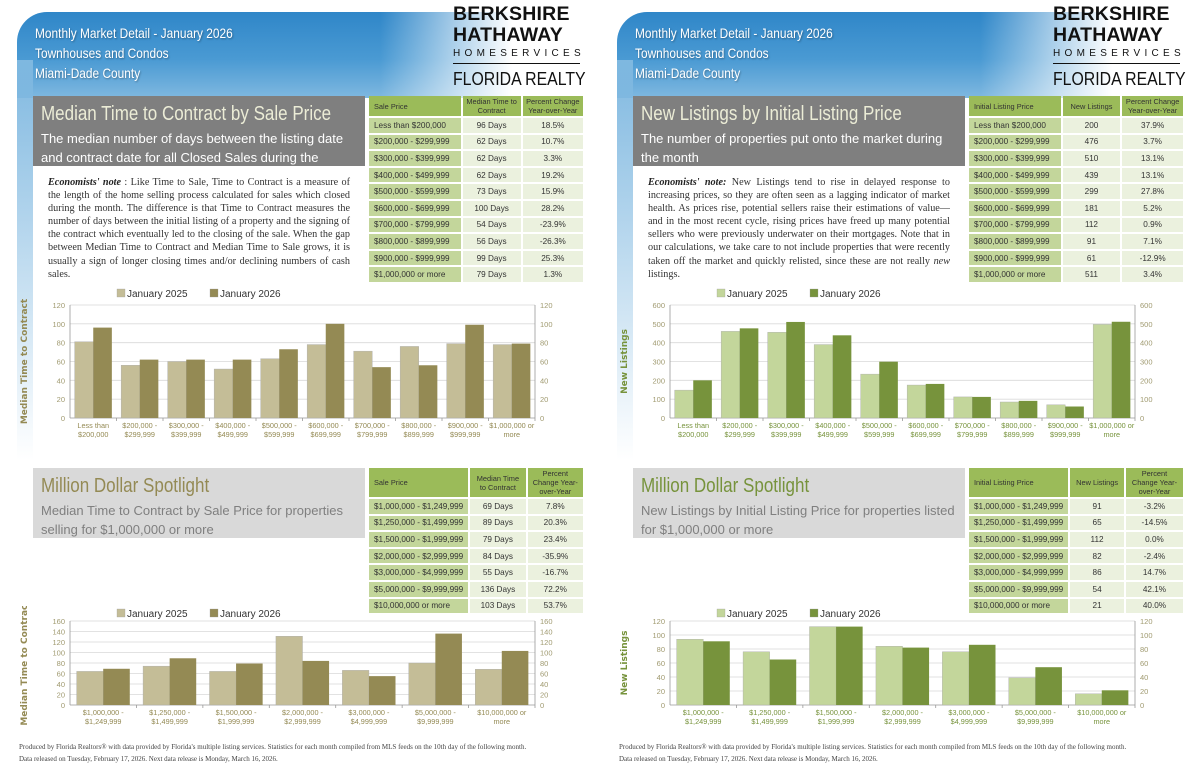 The image size is (1200, 776). What do you see at coordinates (1144, 663) in the screenshot?
I see `y-tick-label-right: 60` at bounding box center [1144, 663].